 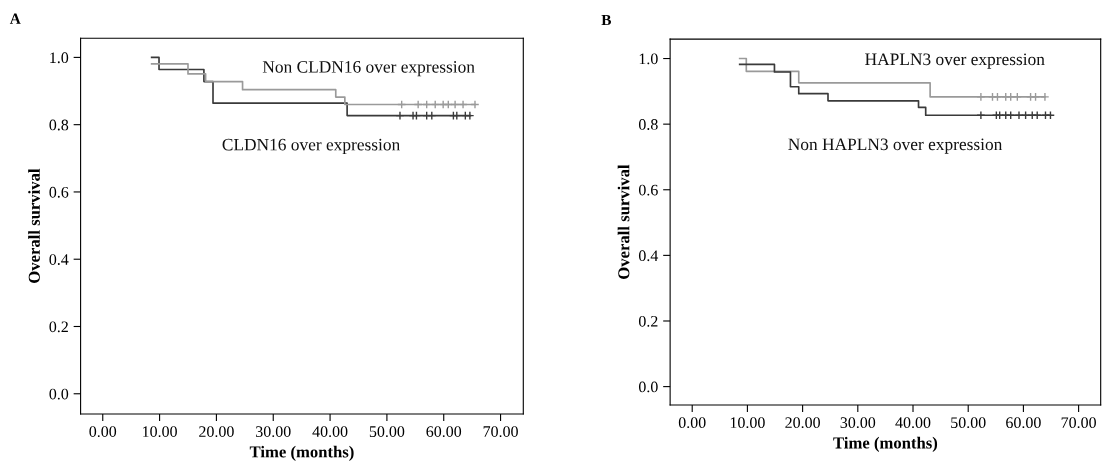 What do you see at coordinates (15, 18) in the screenshot?
I see `chart-title: A` at bounding box center [15, 18].